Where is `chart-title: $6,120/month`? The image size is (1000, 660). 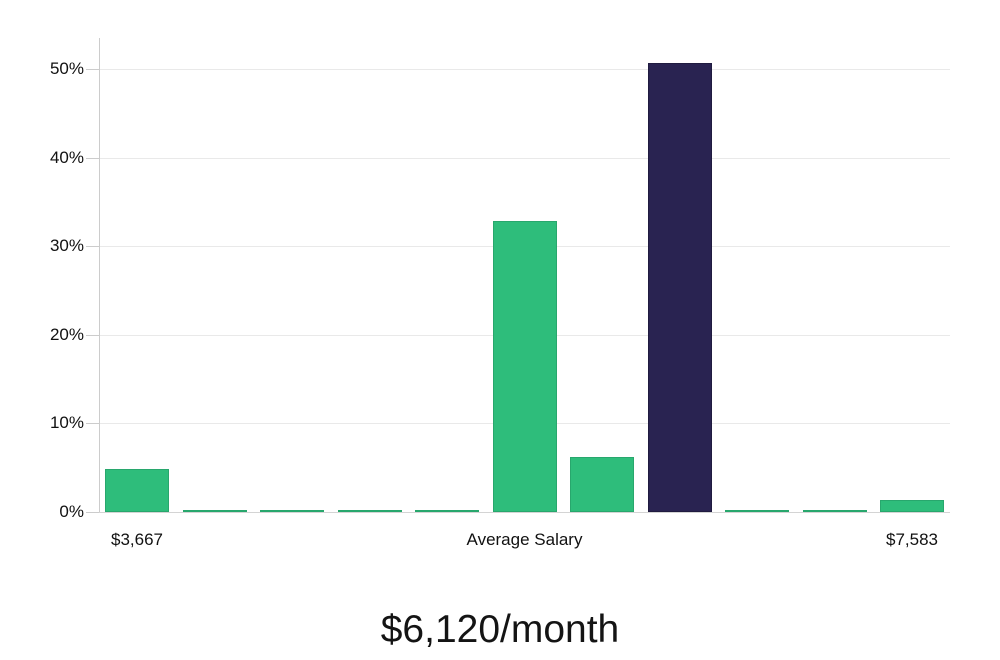 chart-title: $6,120/month is located at coordinates (500, 629).